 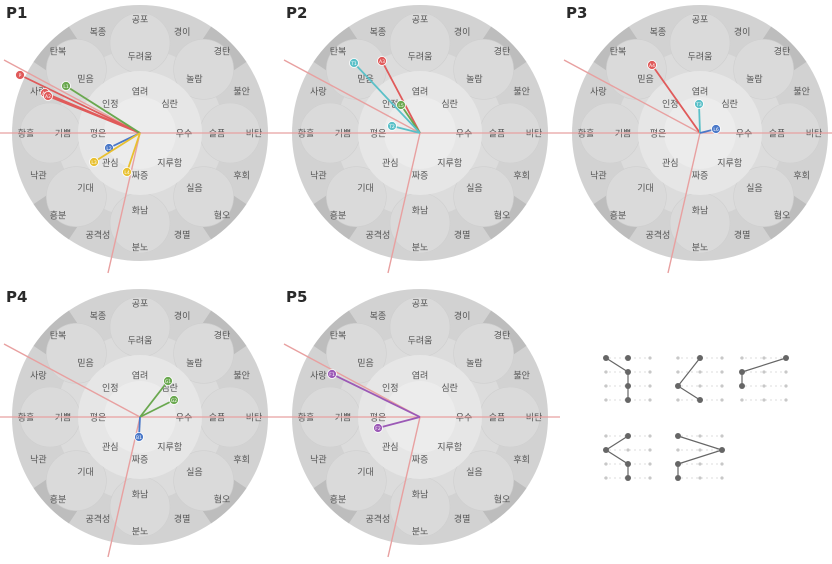 I want to click on inner-emotion-label: 인정, so click(x=390, y=388).